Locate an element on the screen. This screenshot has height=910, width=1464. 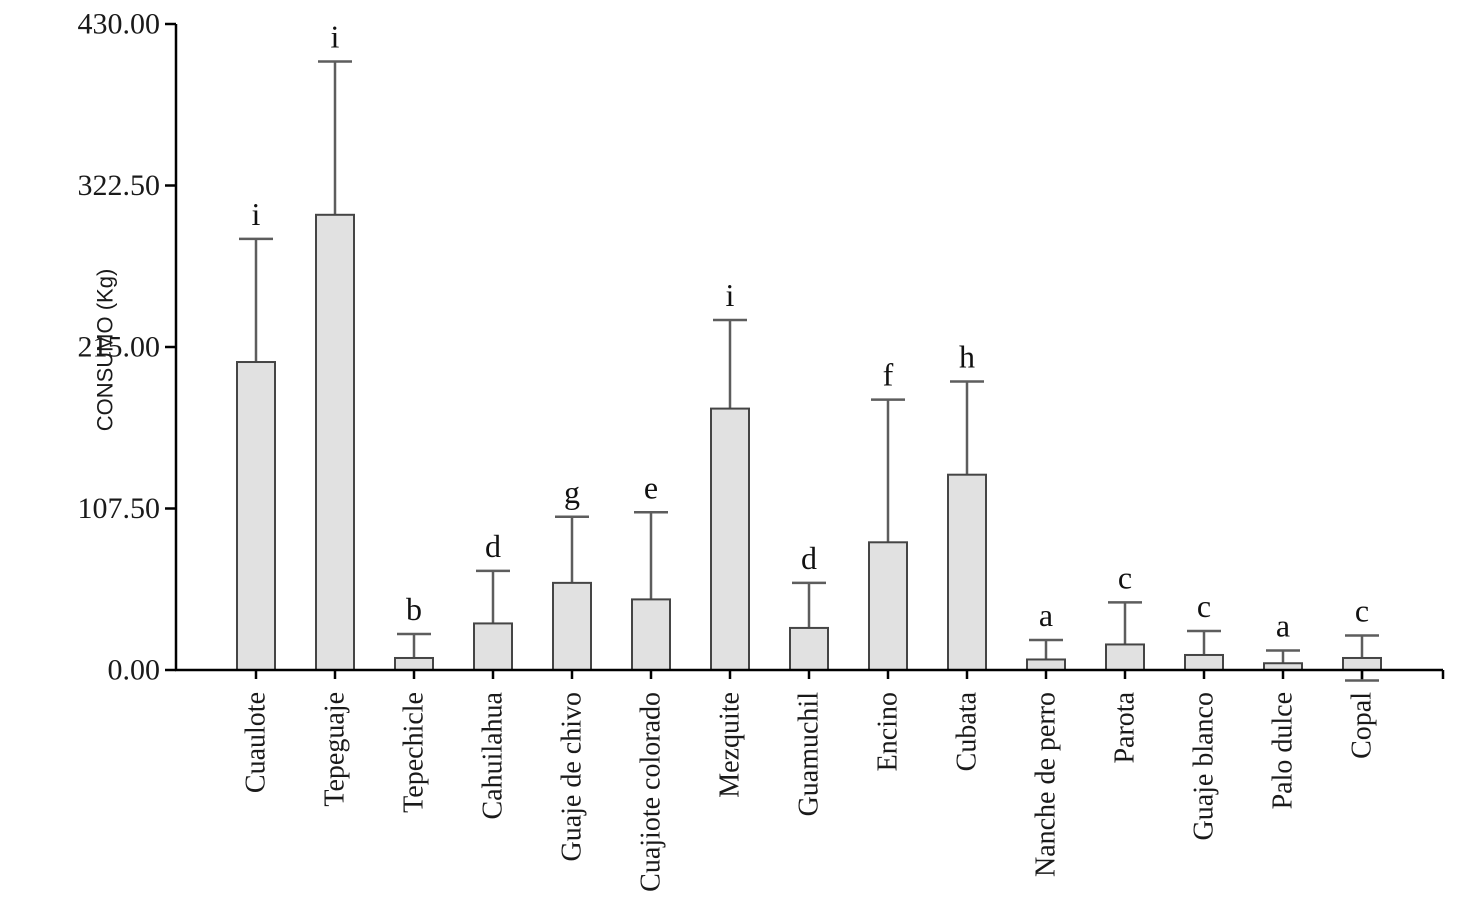
x-tick-label: Cahuilahua is located at coordinates (493, 755).